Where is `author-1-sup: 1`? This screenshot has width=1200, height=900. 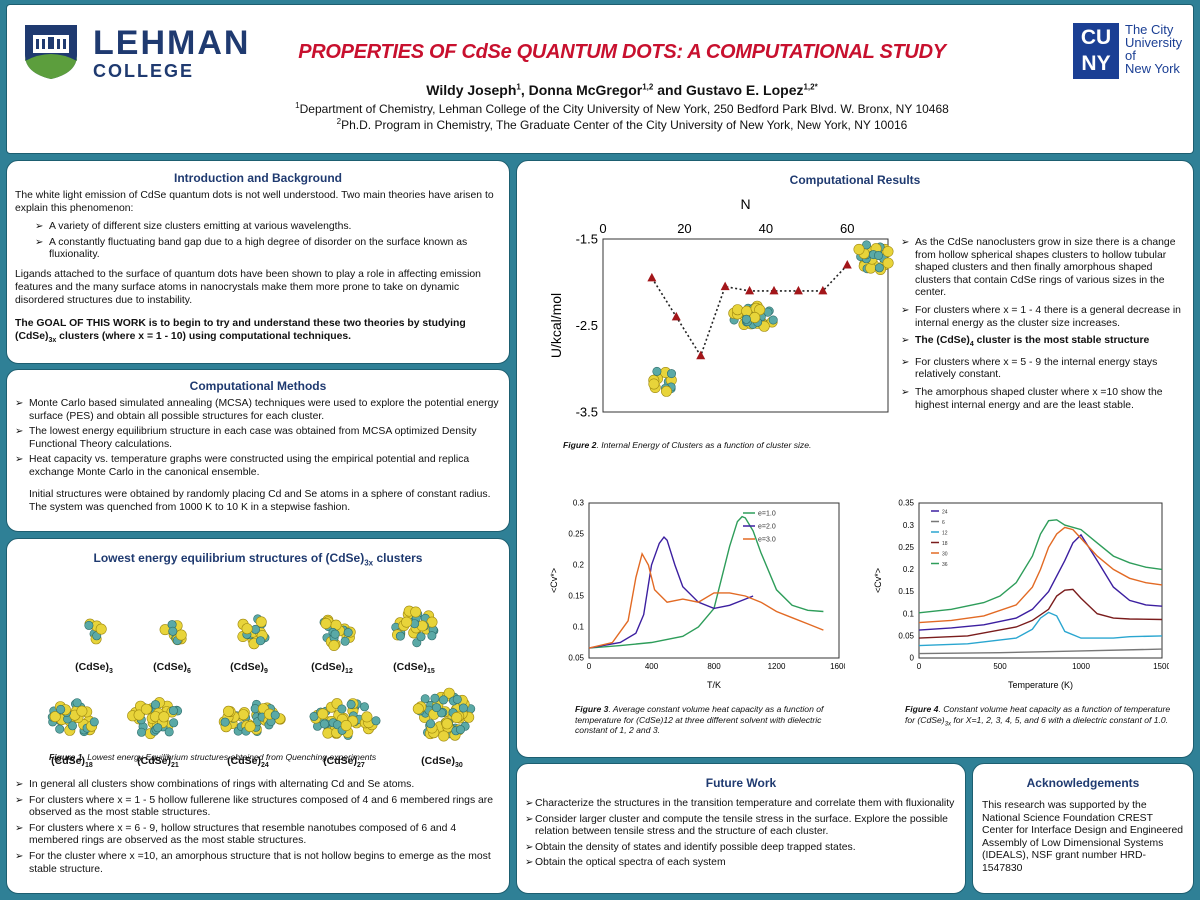
author-1-sup: 1 is located at coordinates (518, 87).